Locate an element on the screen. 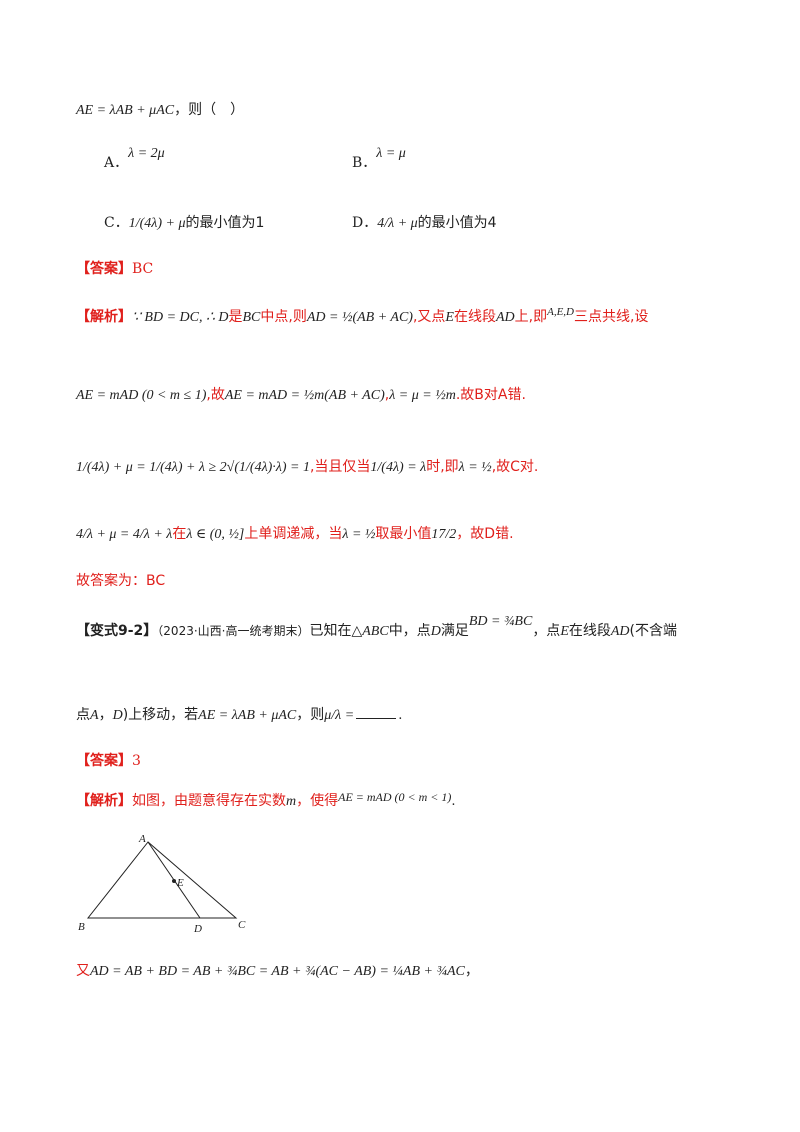 This screenshot has height=1132, width=800. text: 又 is located at coordinates (83, 971).